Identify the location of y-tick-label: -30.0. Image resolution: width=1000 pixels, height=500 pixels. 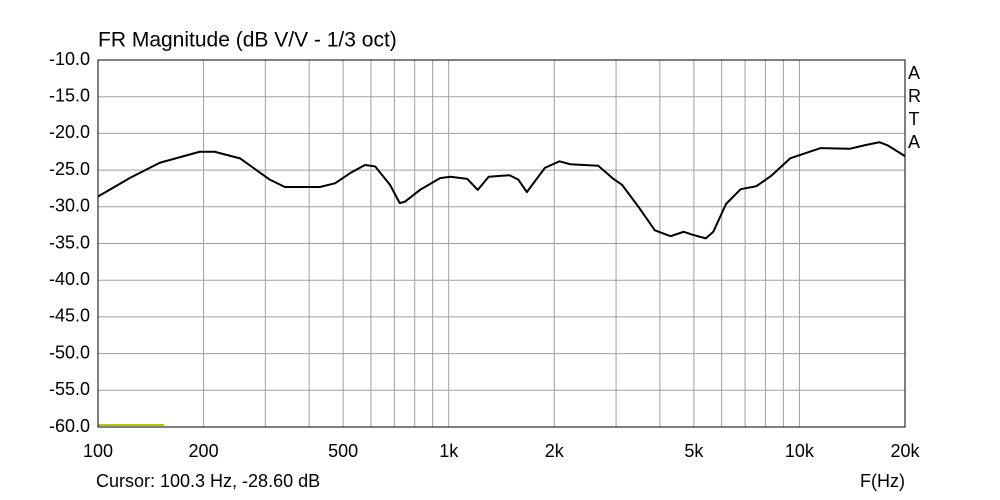
(69, 206).